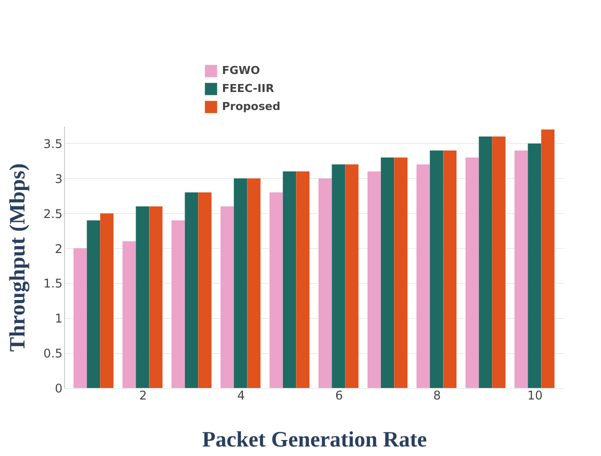  I want to click on y-tick-label: 1.5, so click(52, 283).